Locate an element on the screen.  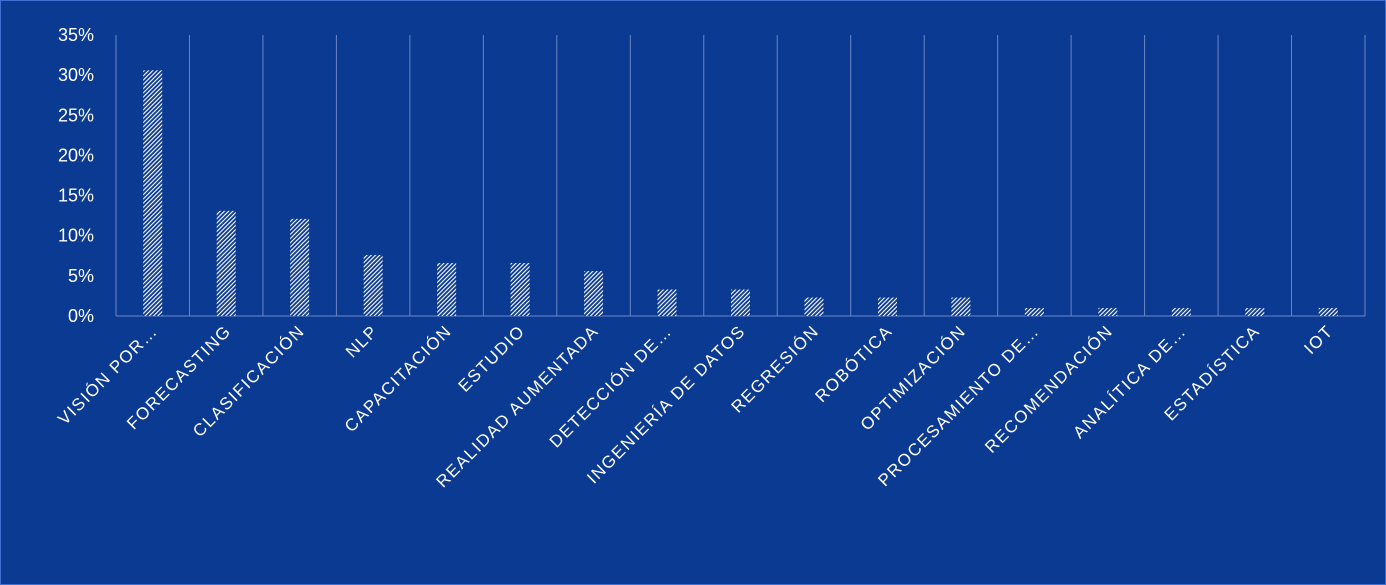
y-tick-label: 20% is located at coordinates (76, 155).